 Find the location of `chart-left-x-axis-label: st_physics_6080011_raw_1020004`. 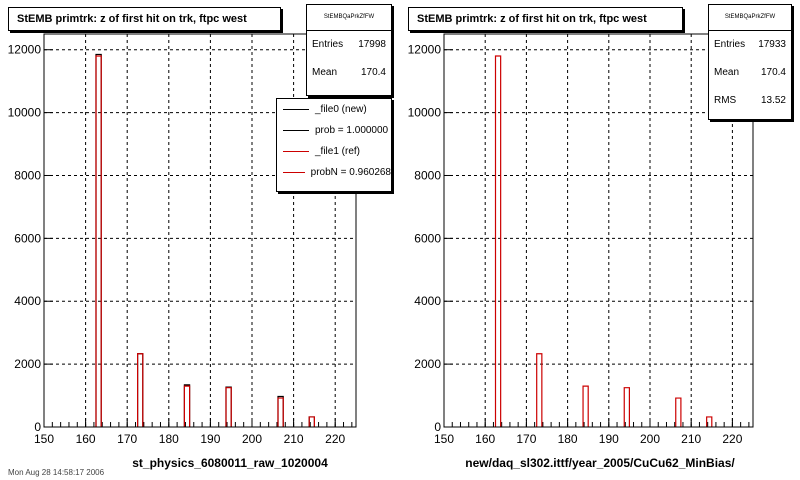

chart-left-x-axis-label: st_physics_6080011_raw_1020004 is located at coordinates (230, 463).